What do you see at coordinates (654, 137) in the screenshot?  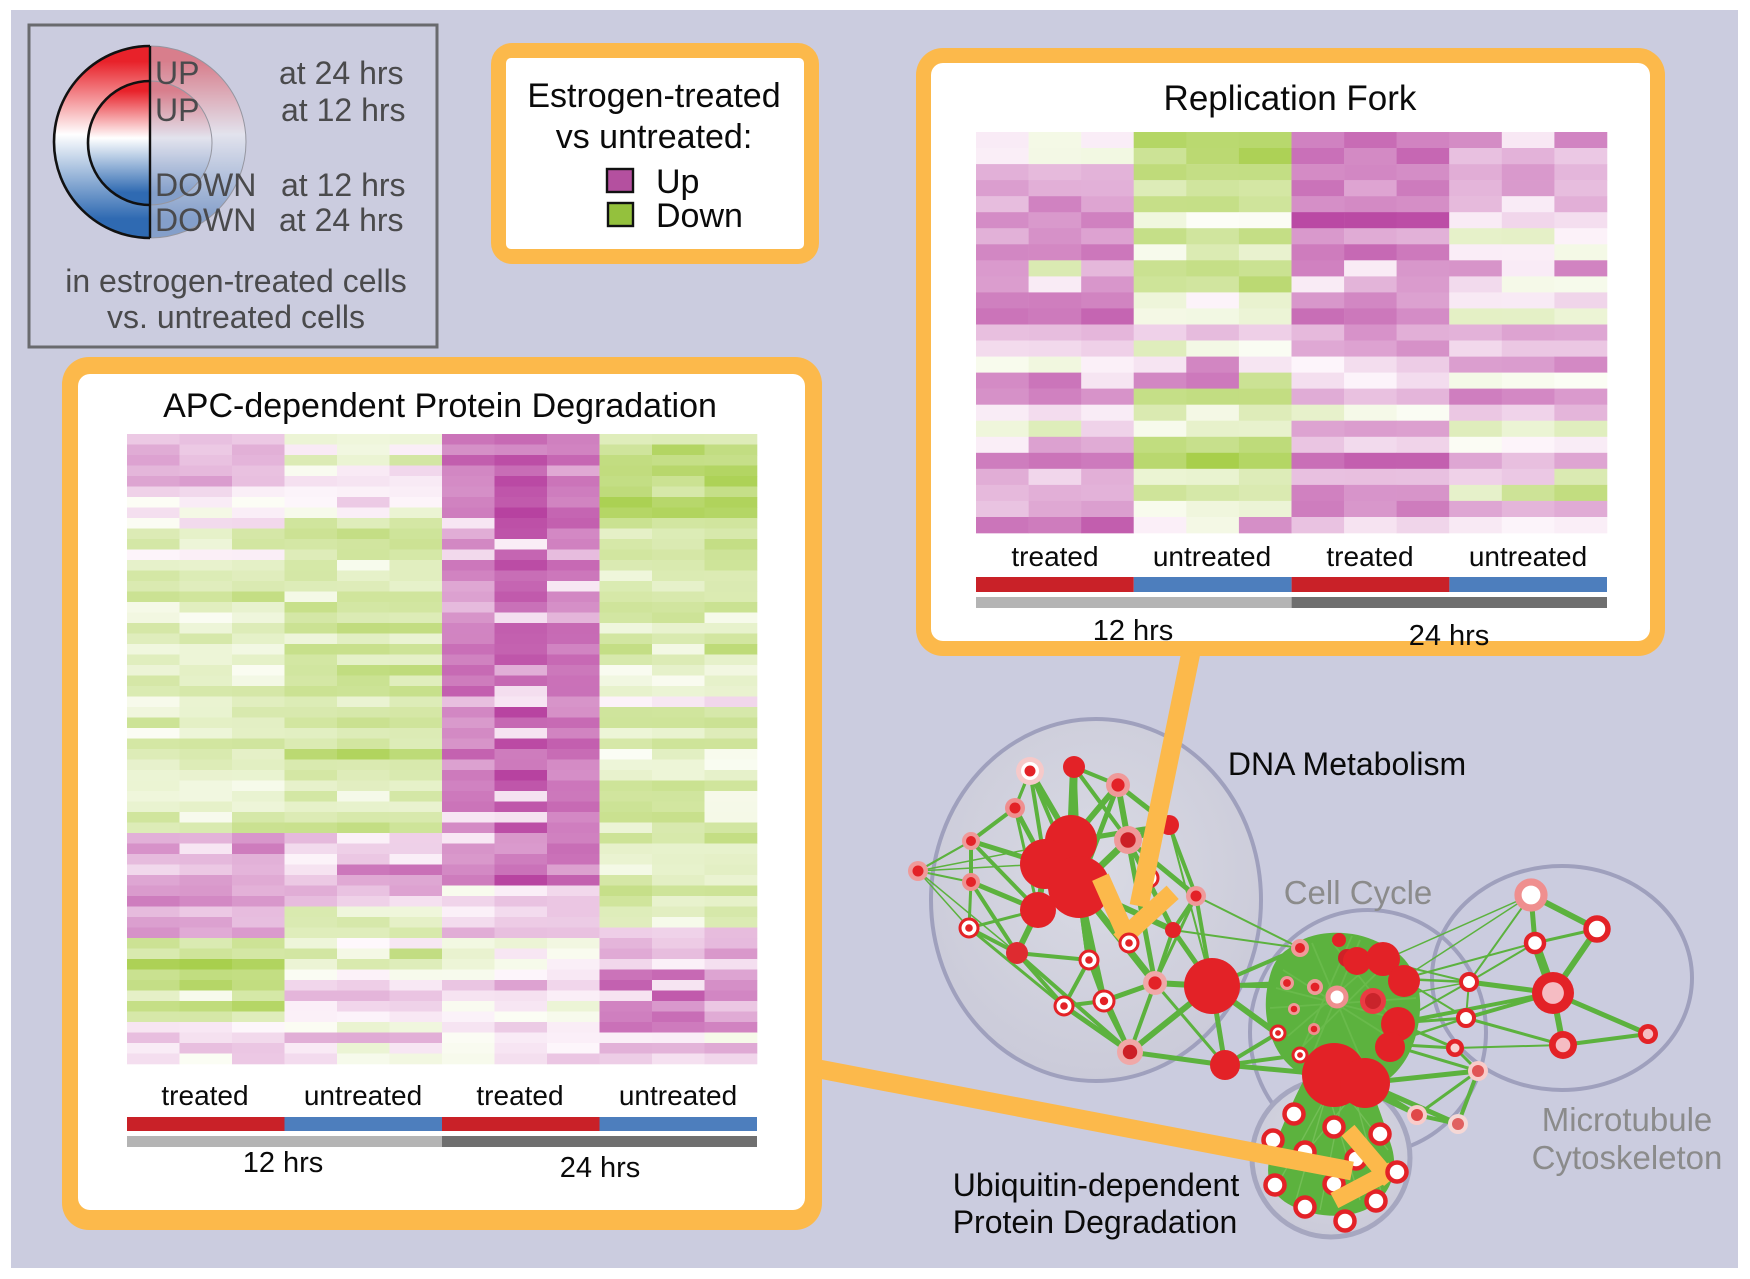 I see `svg-text: vs untreated:` at bounding box center [654, 137].